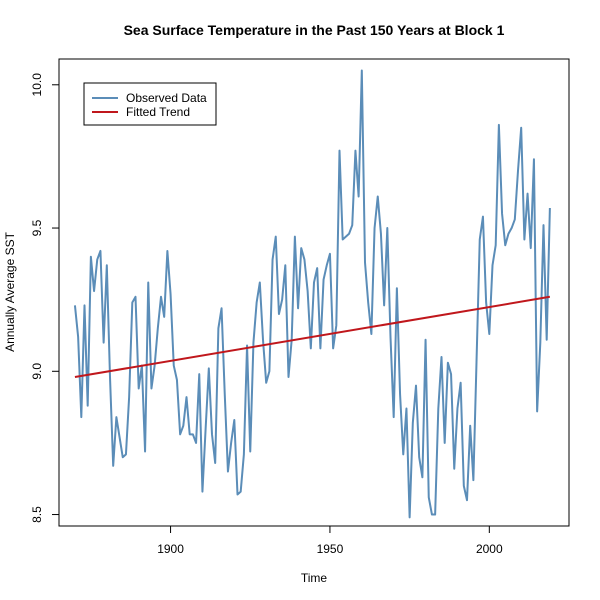 This screenshot has width=600, height=600. Describe the element at coordinates (10, 291) in the screenshot. I see `y-axis-label: Annually Average SST` at that location.